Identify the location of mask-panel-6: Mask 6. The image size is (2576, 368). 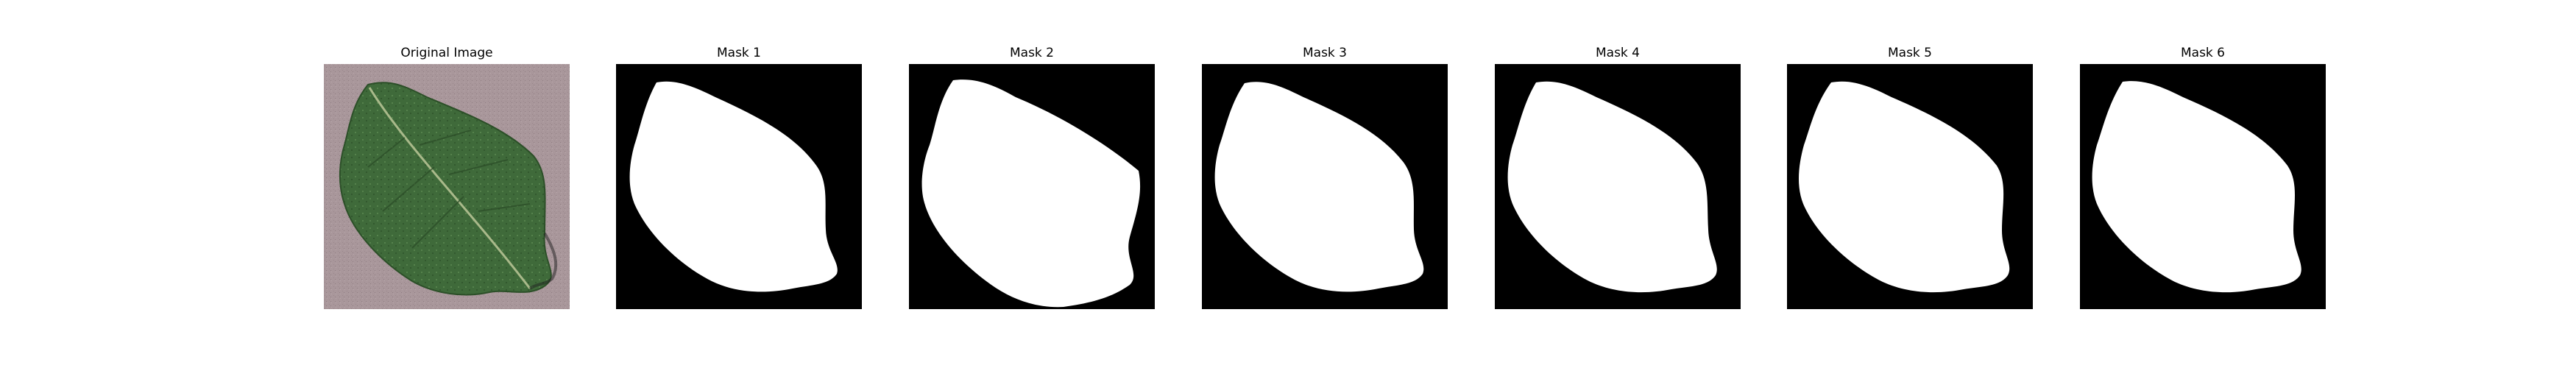
(2203, 184).